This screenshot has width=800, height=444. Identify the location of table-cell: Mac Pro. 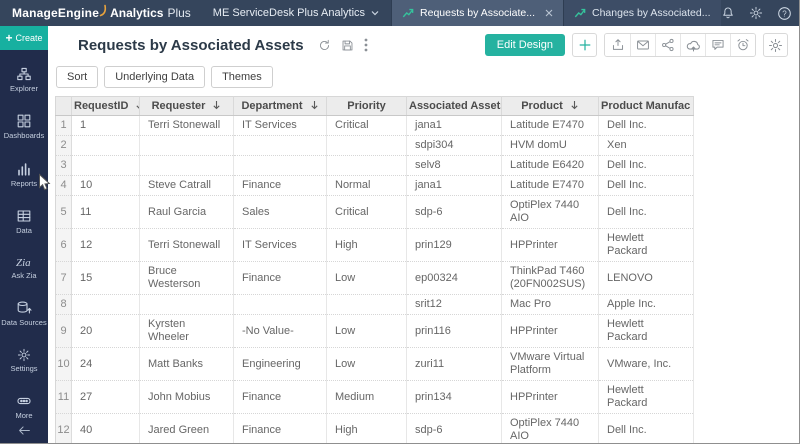
(550, 304).